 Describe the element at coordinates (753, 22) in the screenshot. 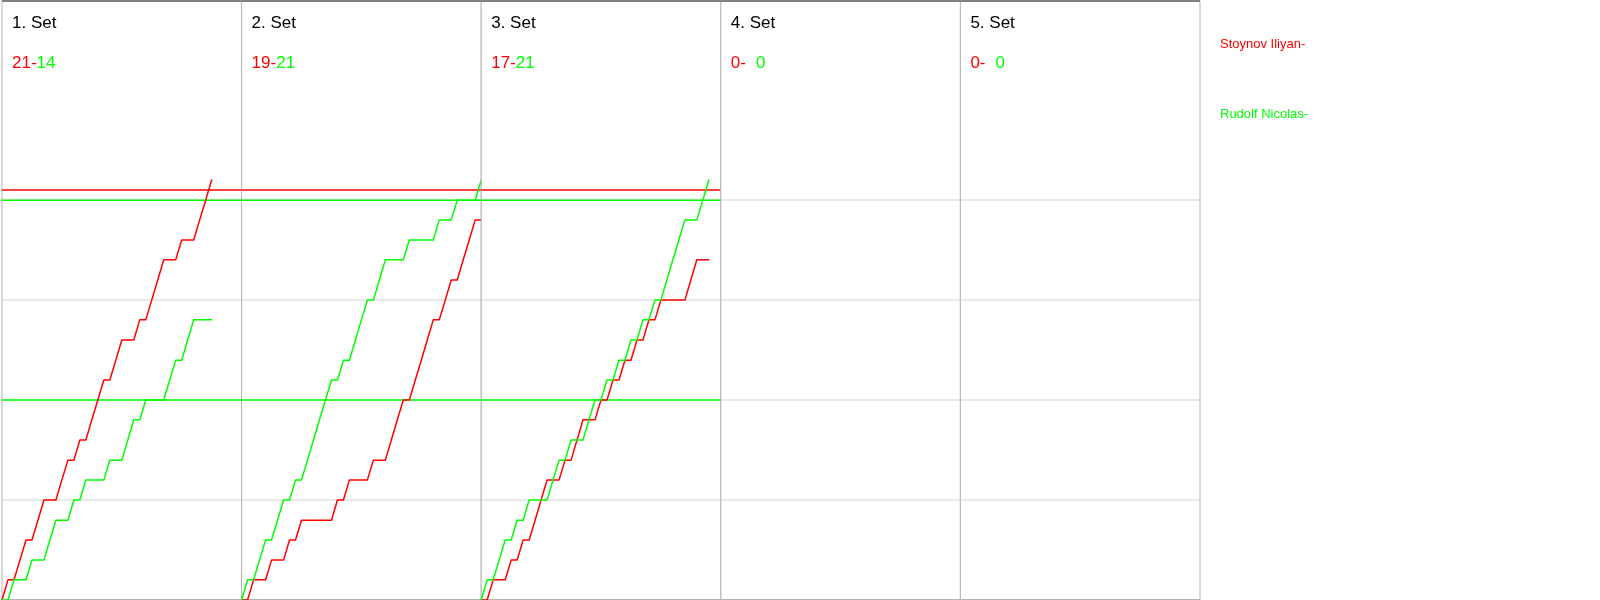

I see `text: 4. Set` at that location.